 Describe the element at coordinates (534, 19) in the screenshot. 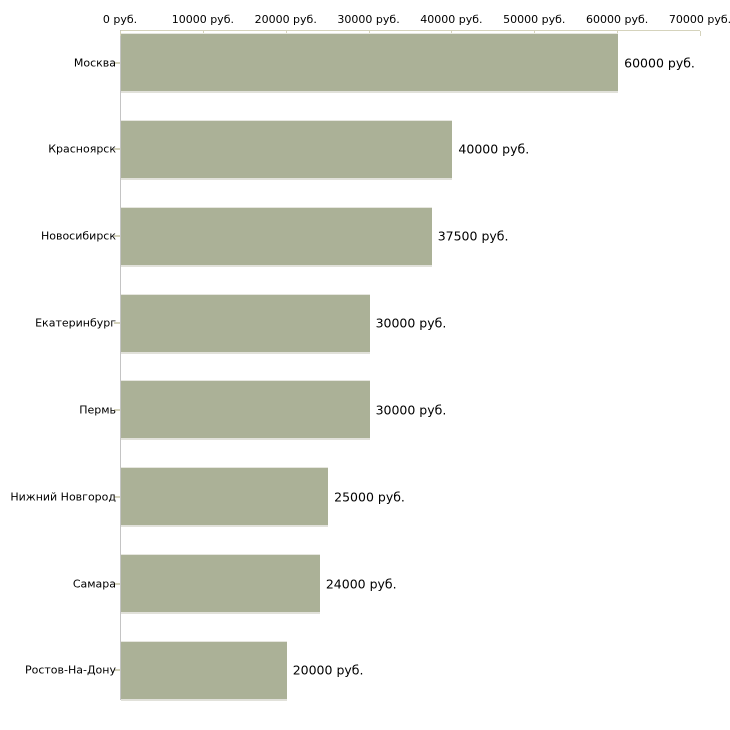

I see `x-tick-label: 50000 руб.` at that location.